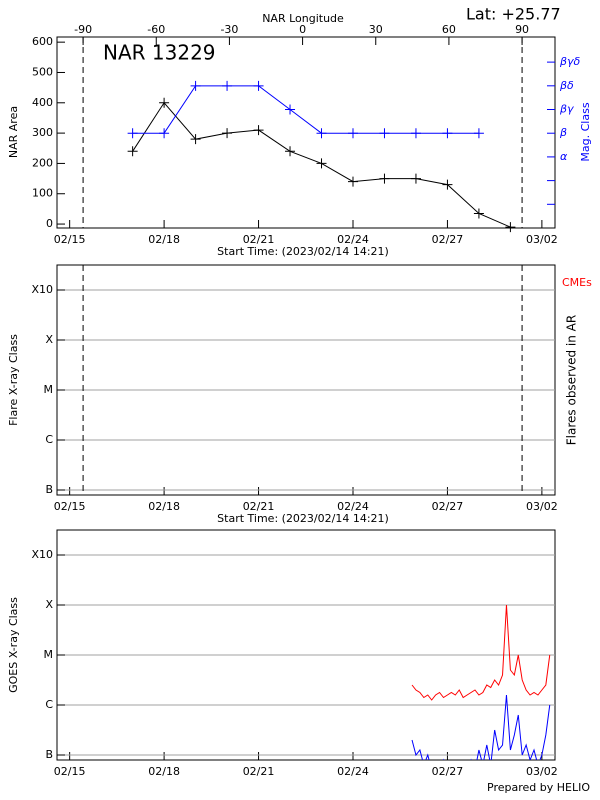 This screenshot has height=800, width=600. I want to click on cme-label: CMEs, so click(577, 282).